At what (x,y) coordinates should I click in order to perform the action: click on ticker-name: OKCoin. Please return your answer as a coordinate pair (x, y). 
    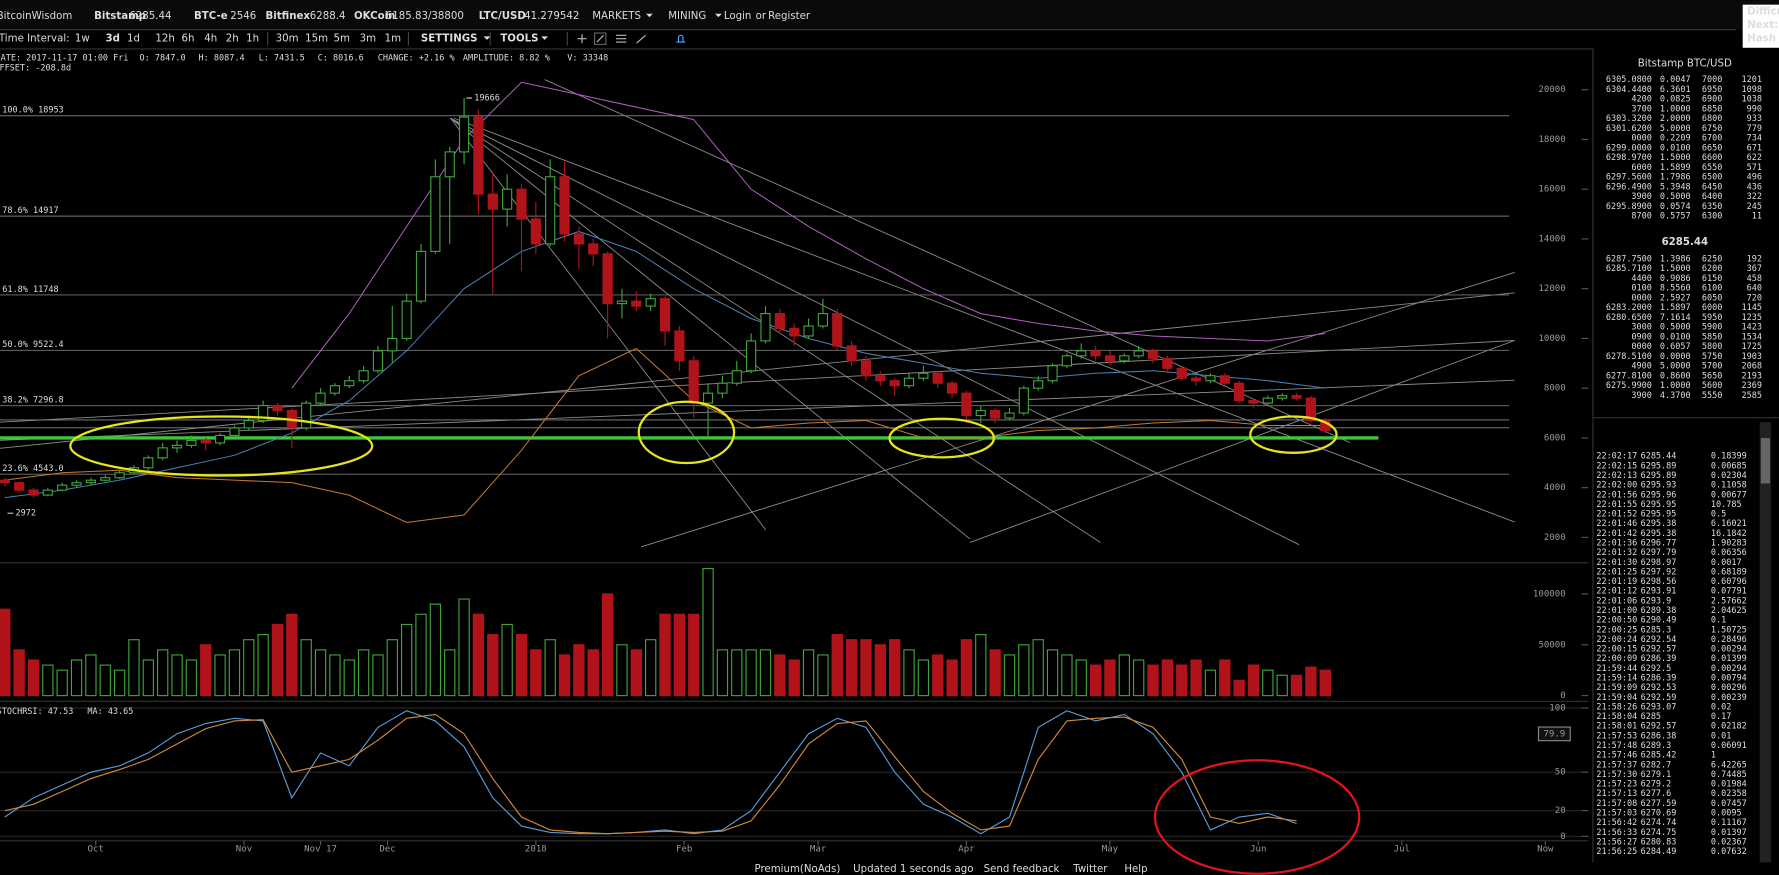
    Looking at the image, I should click on (374, 16).